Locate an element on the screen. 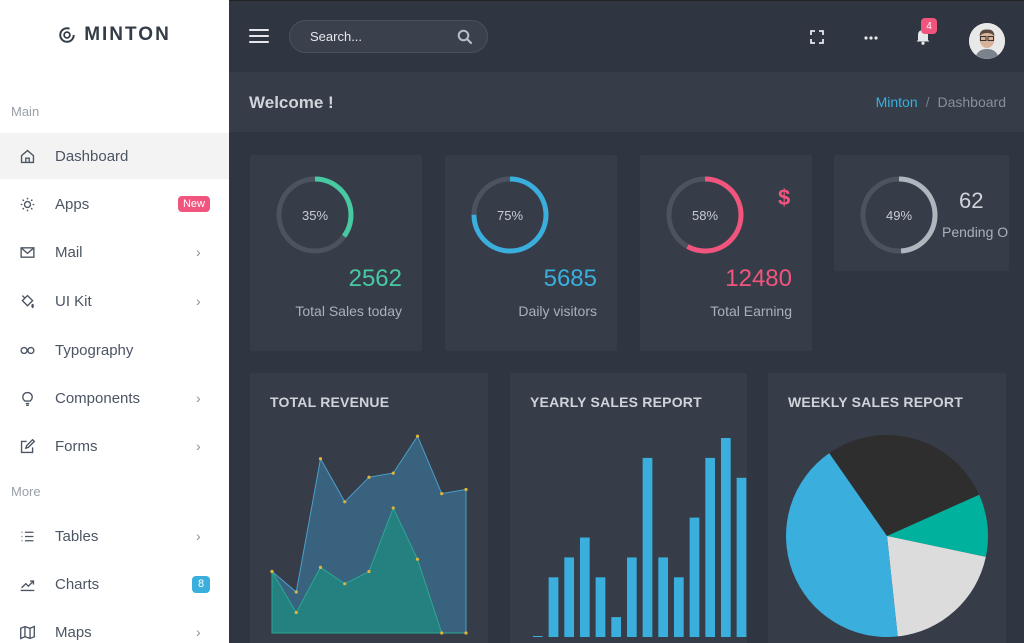  charts-count-badge: 8 is located at coordinates (201, 584).